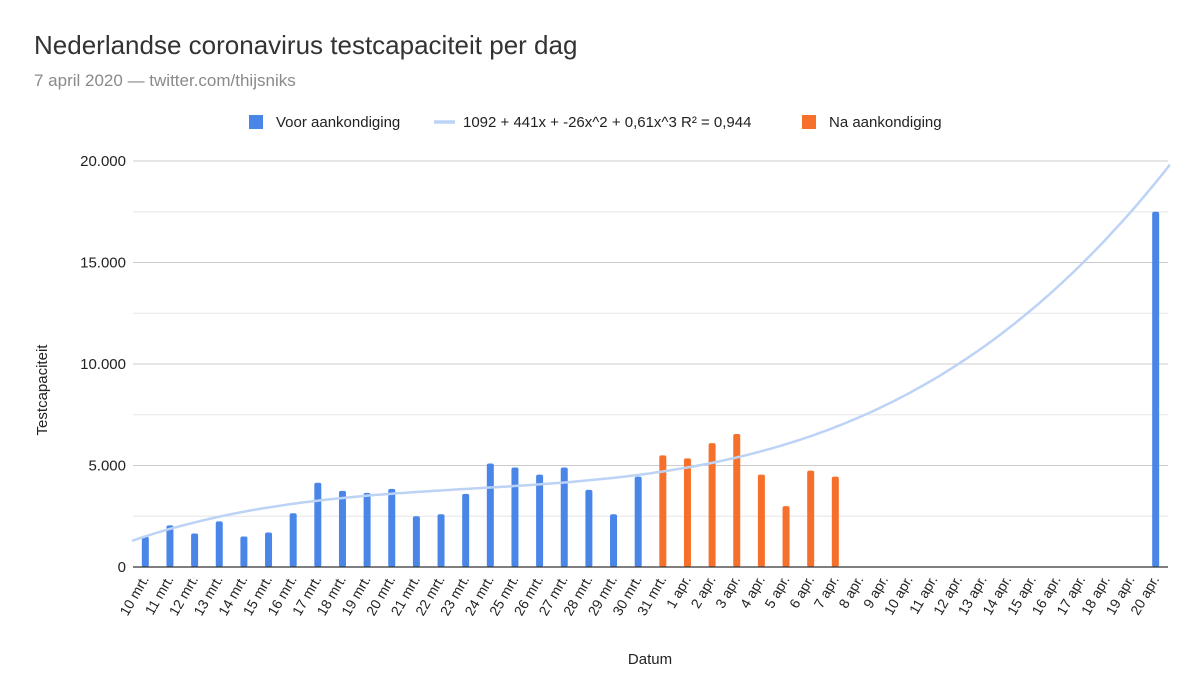  What do you see at coordinates (650, 659) in the screenshot?
I see `x-axis-title: Datum` at bounding box center [650, 659].